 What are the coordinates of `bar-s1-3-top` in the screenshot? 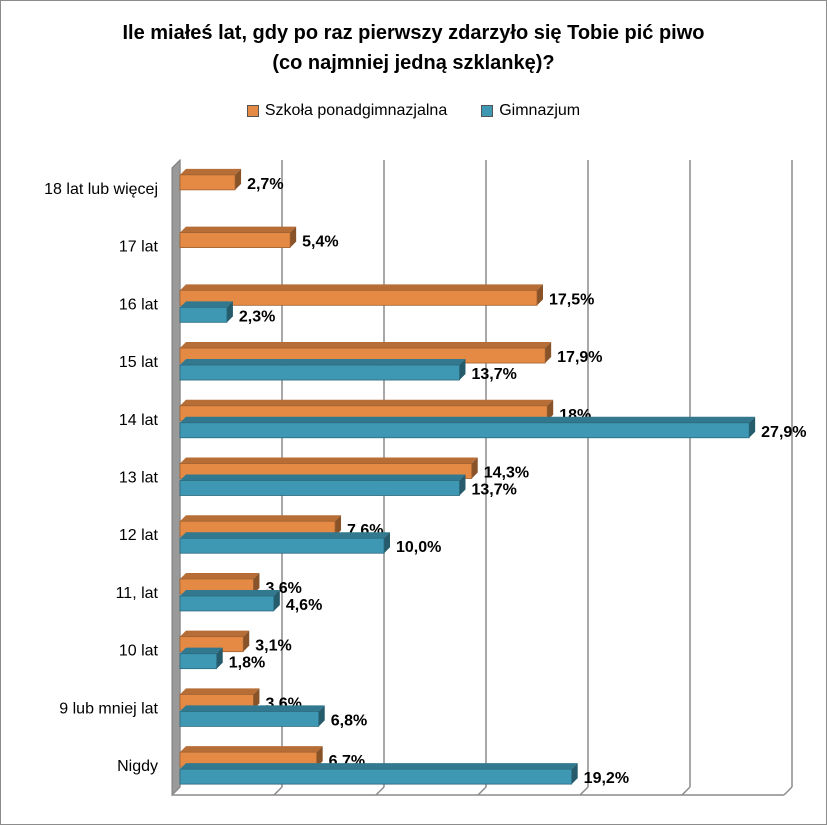 It's located at (366, 345).